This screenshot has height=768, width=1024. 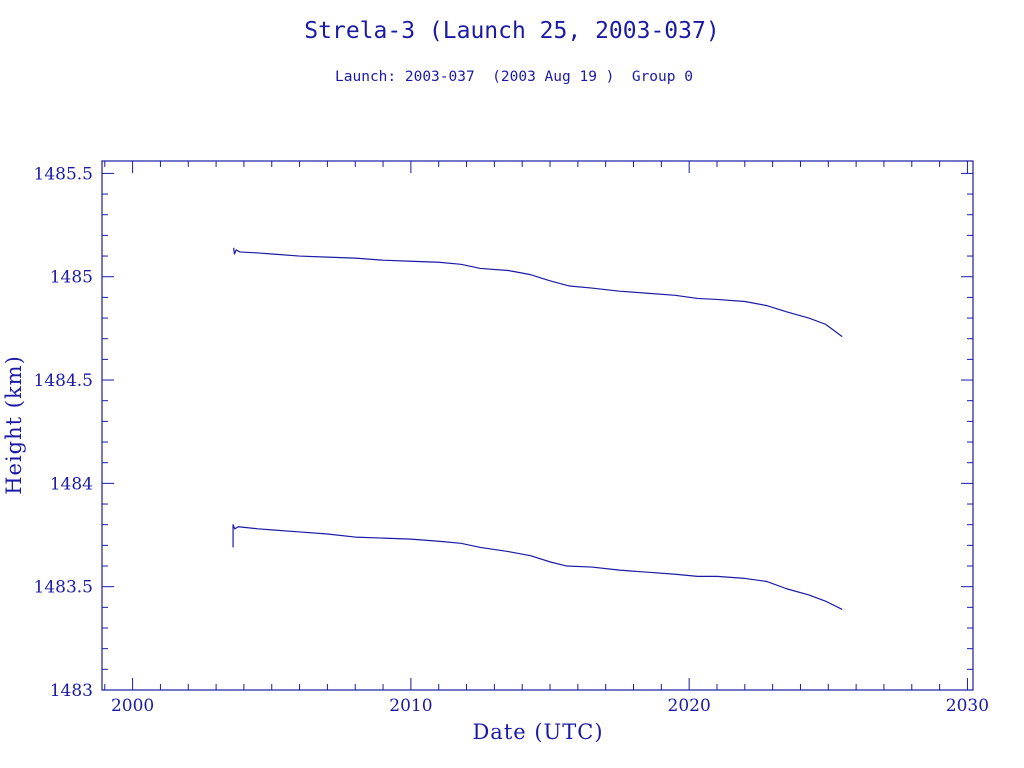 What do you see at coordinates (71, 691) in the screenshot?
I see `y-tick-label: 1483` at bounding box center [71, 691].